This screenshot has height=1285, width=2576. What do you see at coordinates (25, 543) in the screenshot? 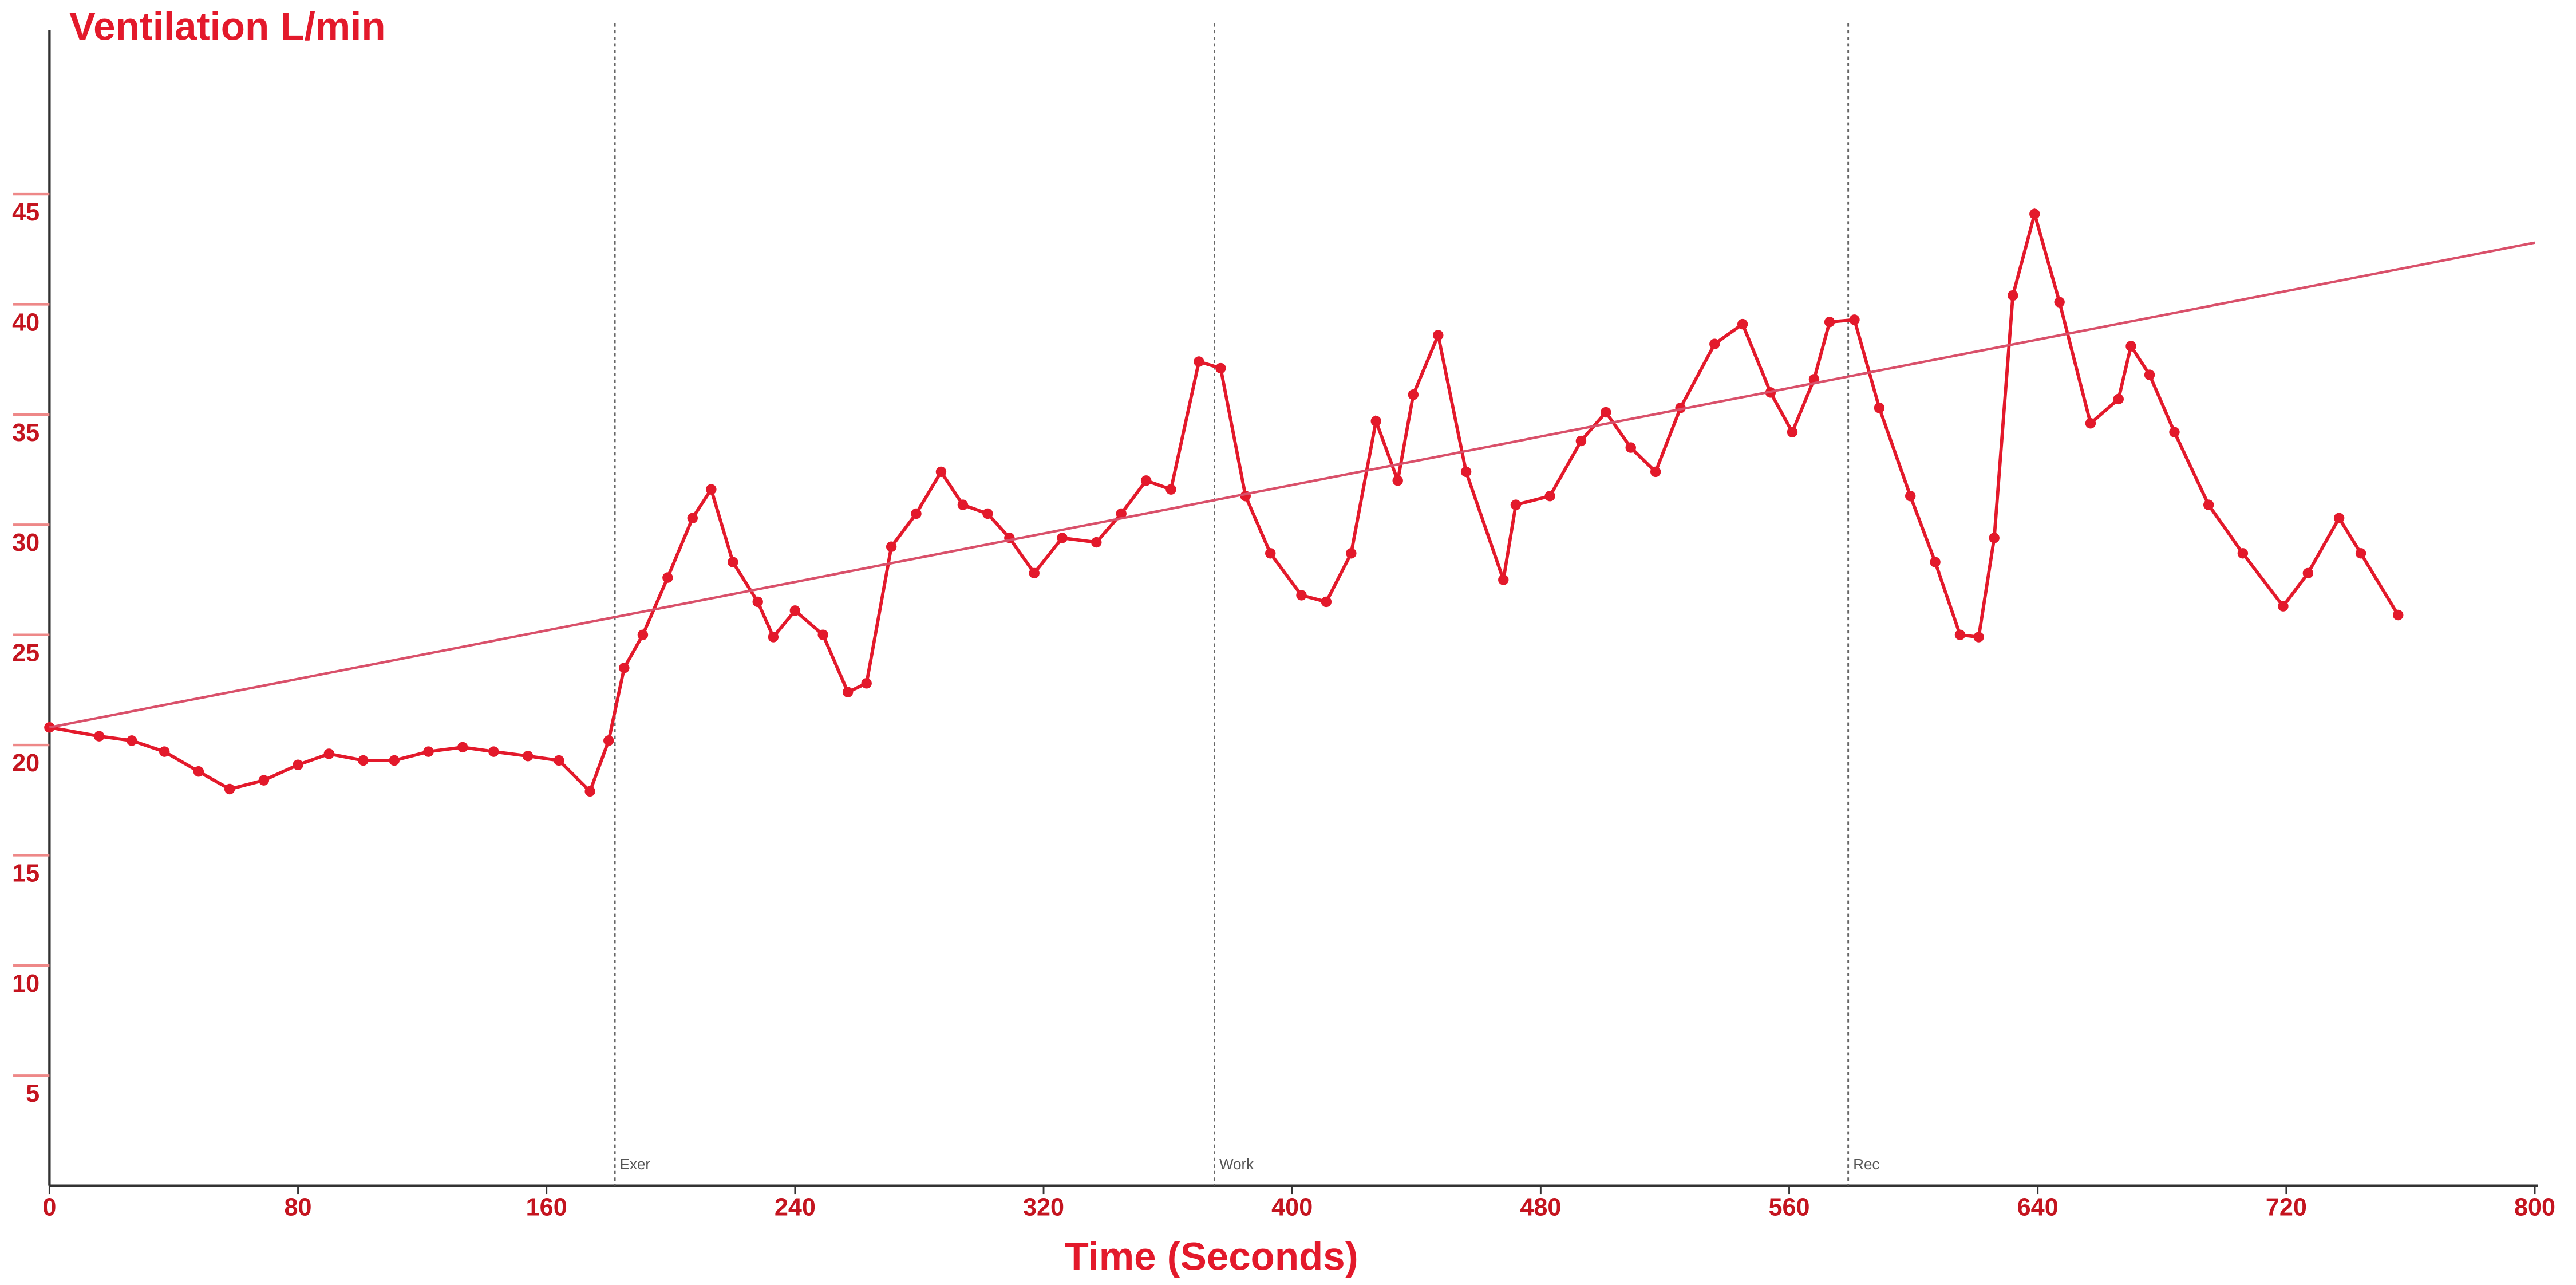
I see `y-tick-label: 30` at bounding box center [25, 543].